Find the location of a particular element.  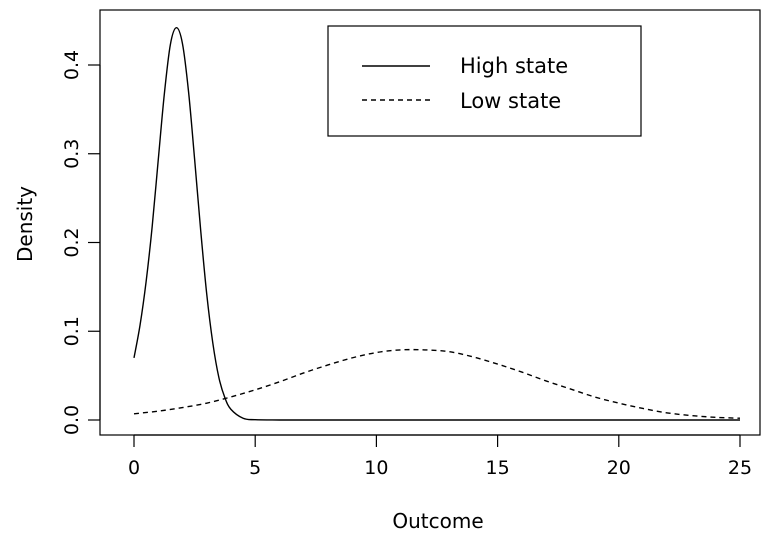

y-tick-label: 0.1 is located at coordinates (72, 331).